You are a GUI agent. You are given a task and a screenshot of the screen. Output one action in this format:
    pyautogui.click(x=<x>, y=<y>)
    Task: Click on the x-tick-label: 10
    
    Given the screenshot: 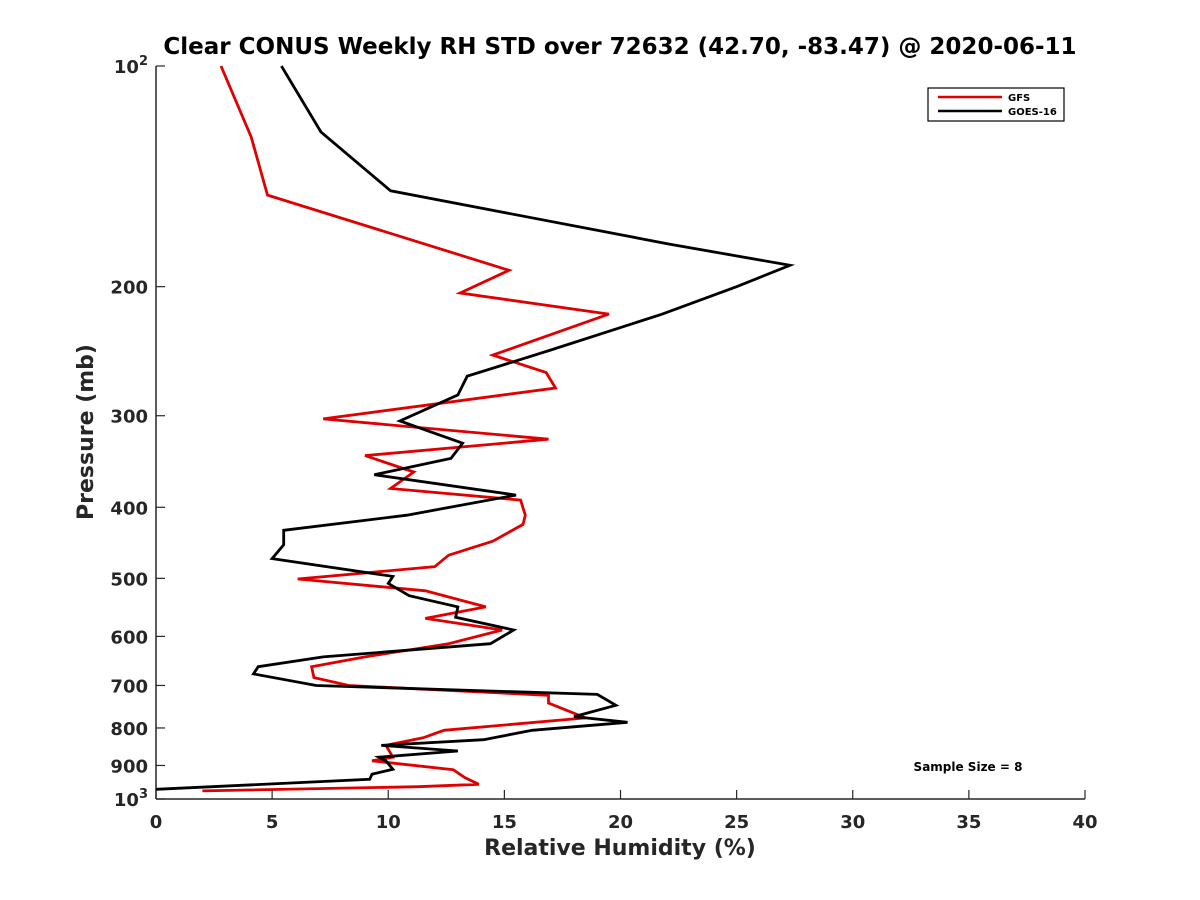 What is the action you would take?
    pyautogui.click(x=388, y=822)
    